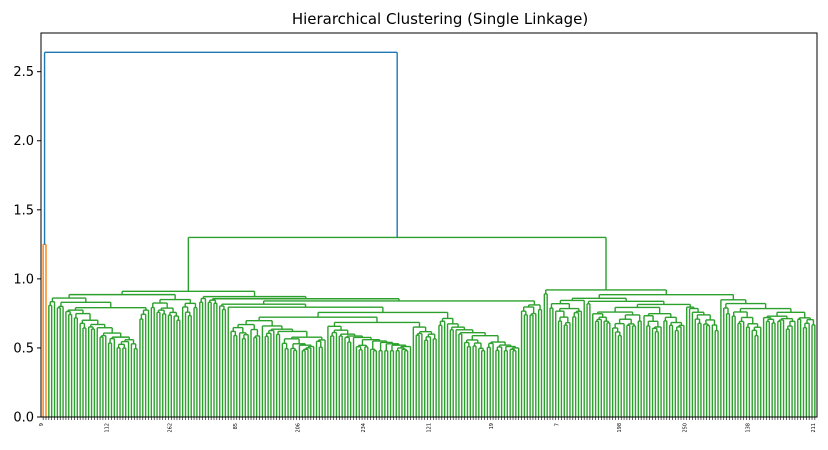  Describe the element at coordinates (23, 210) in the screenshot. I see `y-tick-label: 1.5` at that location.